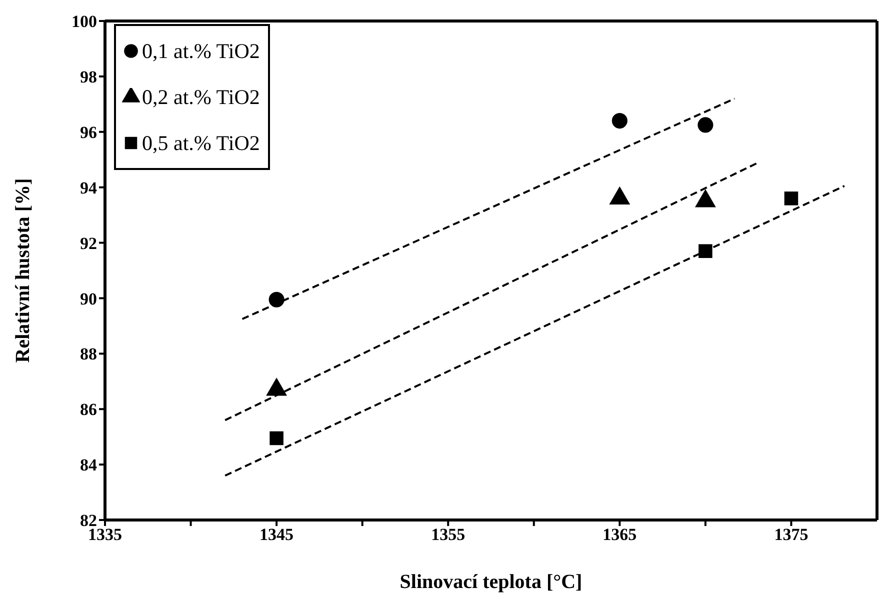 The height and width of the screenshot is (615, 888). What do you see at coordinates (89, 188) in the screenshot?
I see `y-tick-label: 94` at bounding box center [89, 188].